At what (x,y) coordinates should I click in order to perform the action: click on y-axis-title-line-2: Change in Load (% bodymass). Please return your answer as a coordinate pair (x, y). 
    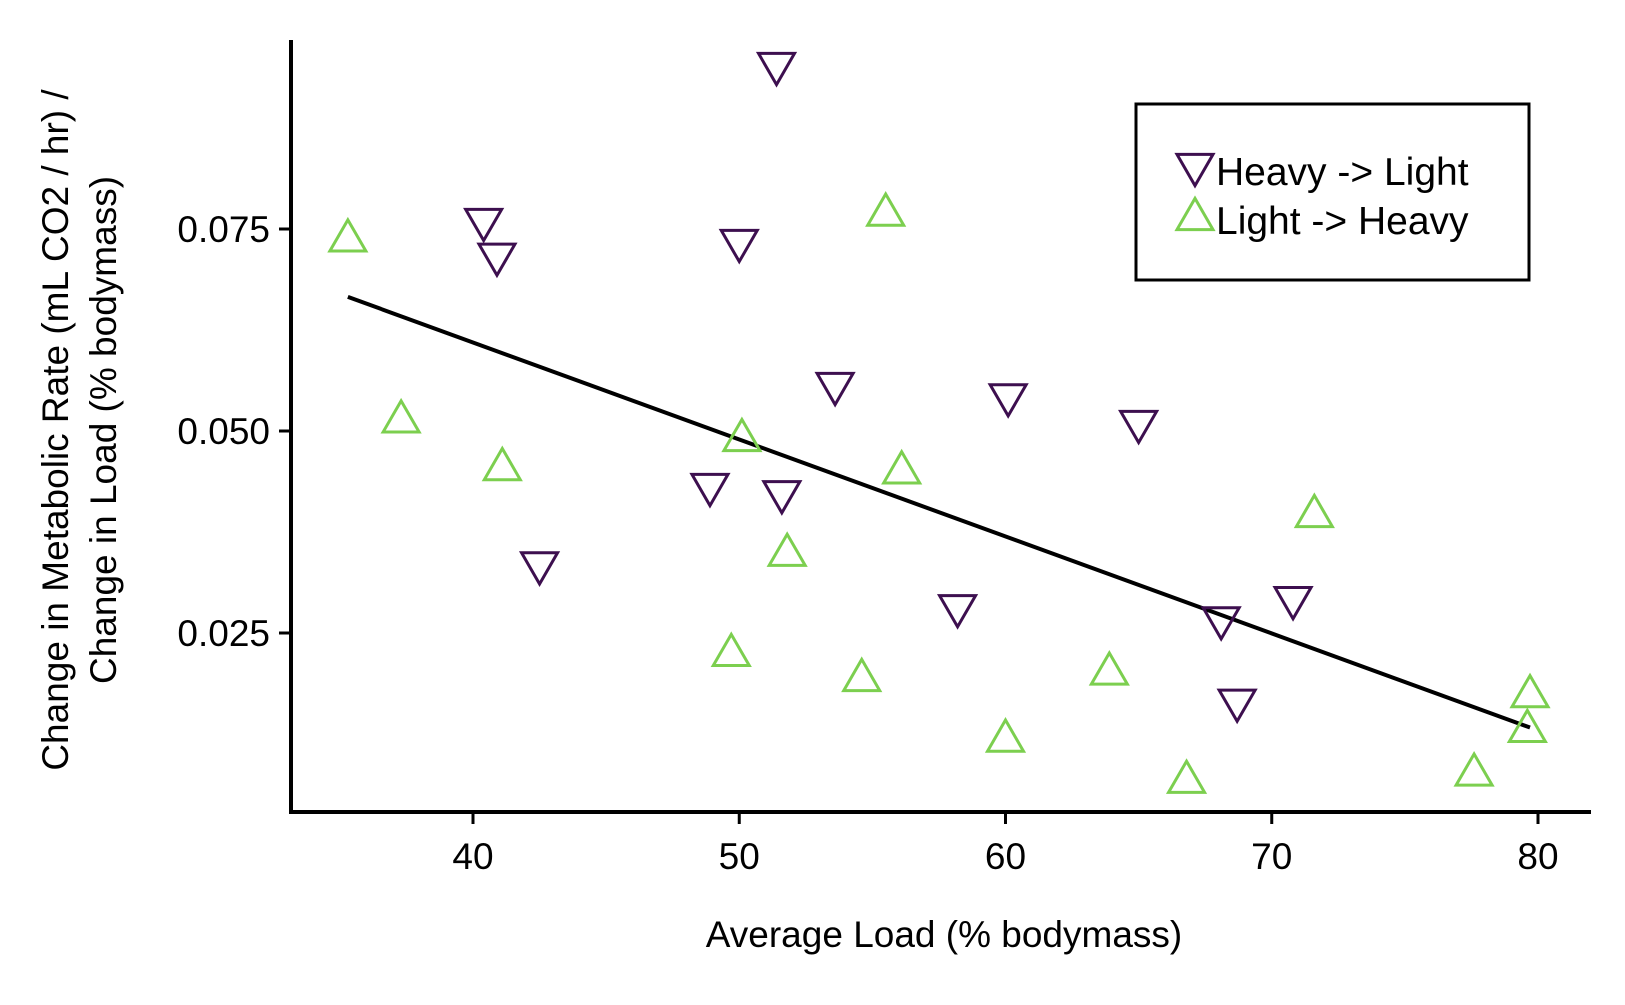
    Looking at the image, I should click on (103, 430).